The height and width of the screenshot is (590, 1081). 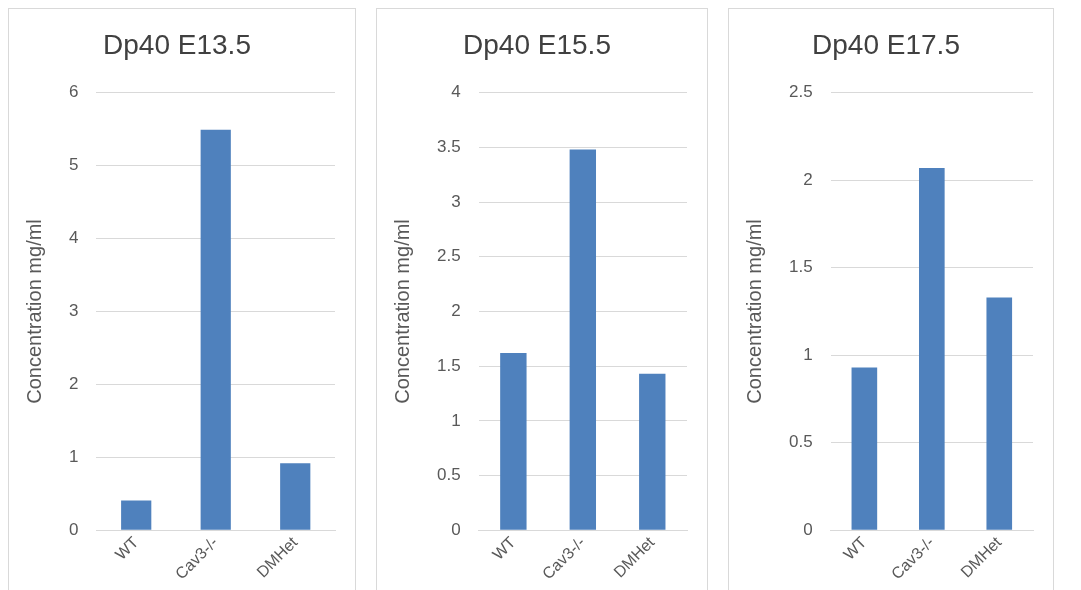 I want to click on chart-title: Dp40 E15.5, so click(x=537, y=44).